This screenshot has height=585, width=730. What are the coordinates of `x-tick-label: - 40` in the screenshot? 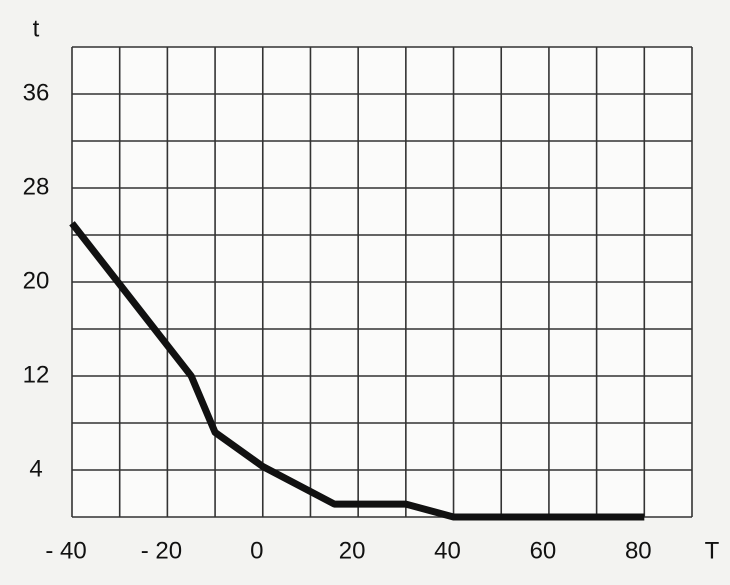 It's located at (65, 550).